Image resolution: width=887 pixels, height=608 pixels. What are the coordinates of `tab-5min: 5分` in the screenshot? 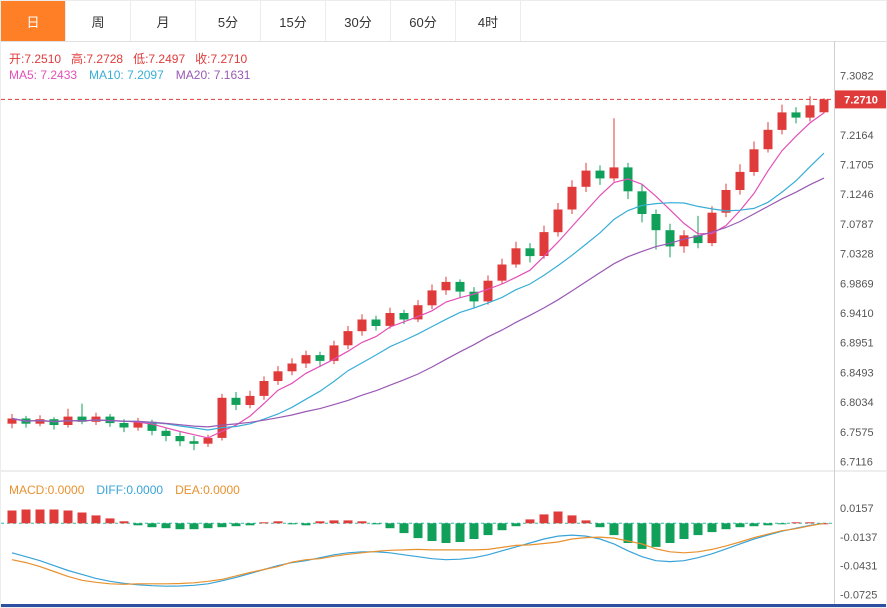 It's located at (228, 21).